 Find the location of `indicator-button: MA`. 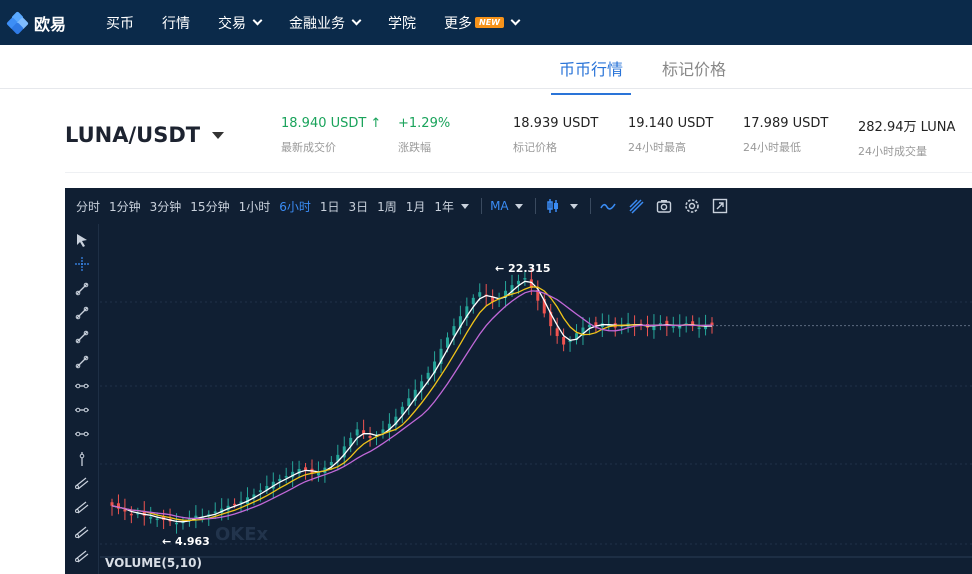

indicator-button: MA is located at coordinates (499, 206).